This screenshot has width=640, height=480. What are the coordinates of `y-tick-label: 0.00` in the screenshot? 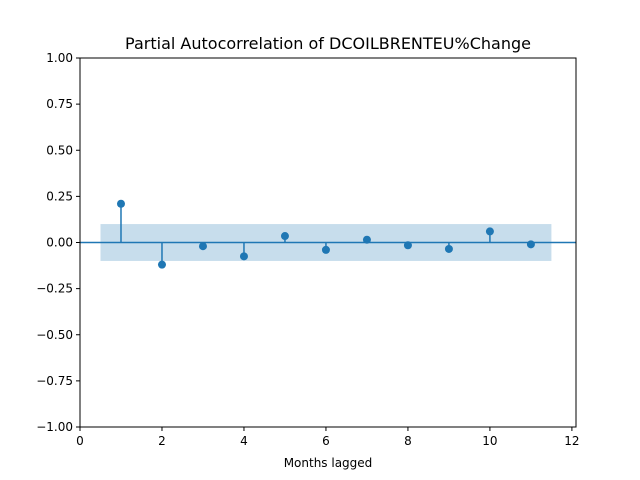 It's located at (59, 243).